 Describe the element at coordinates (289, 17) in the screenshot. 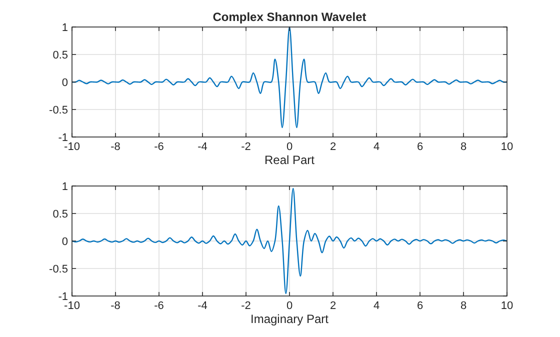

I see `chart-title: Complex Shannon Wavelet` at that location.